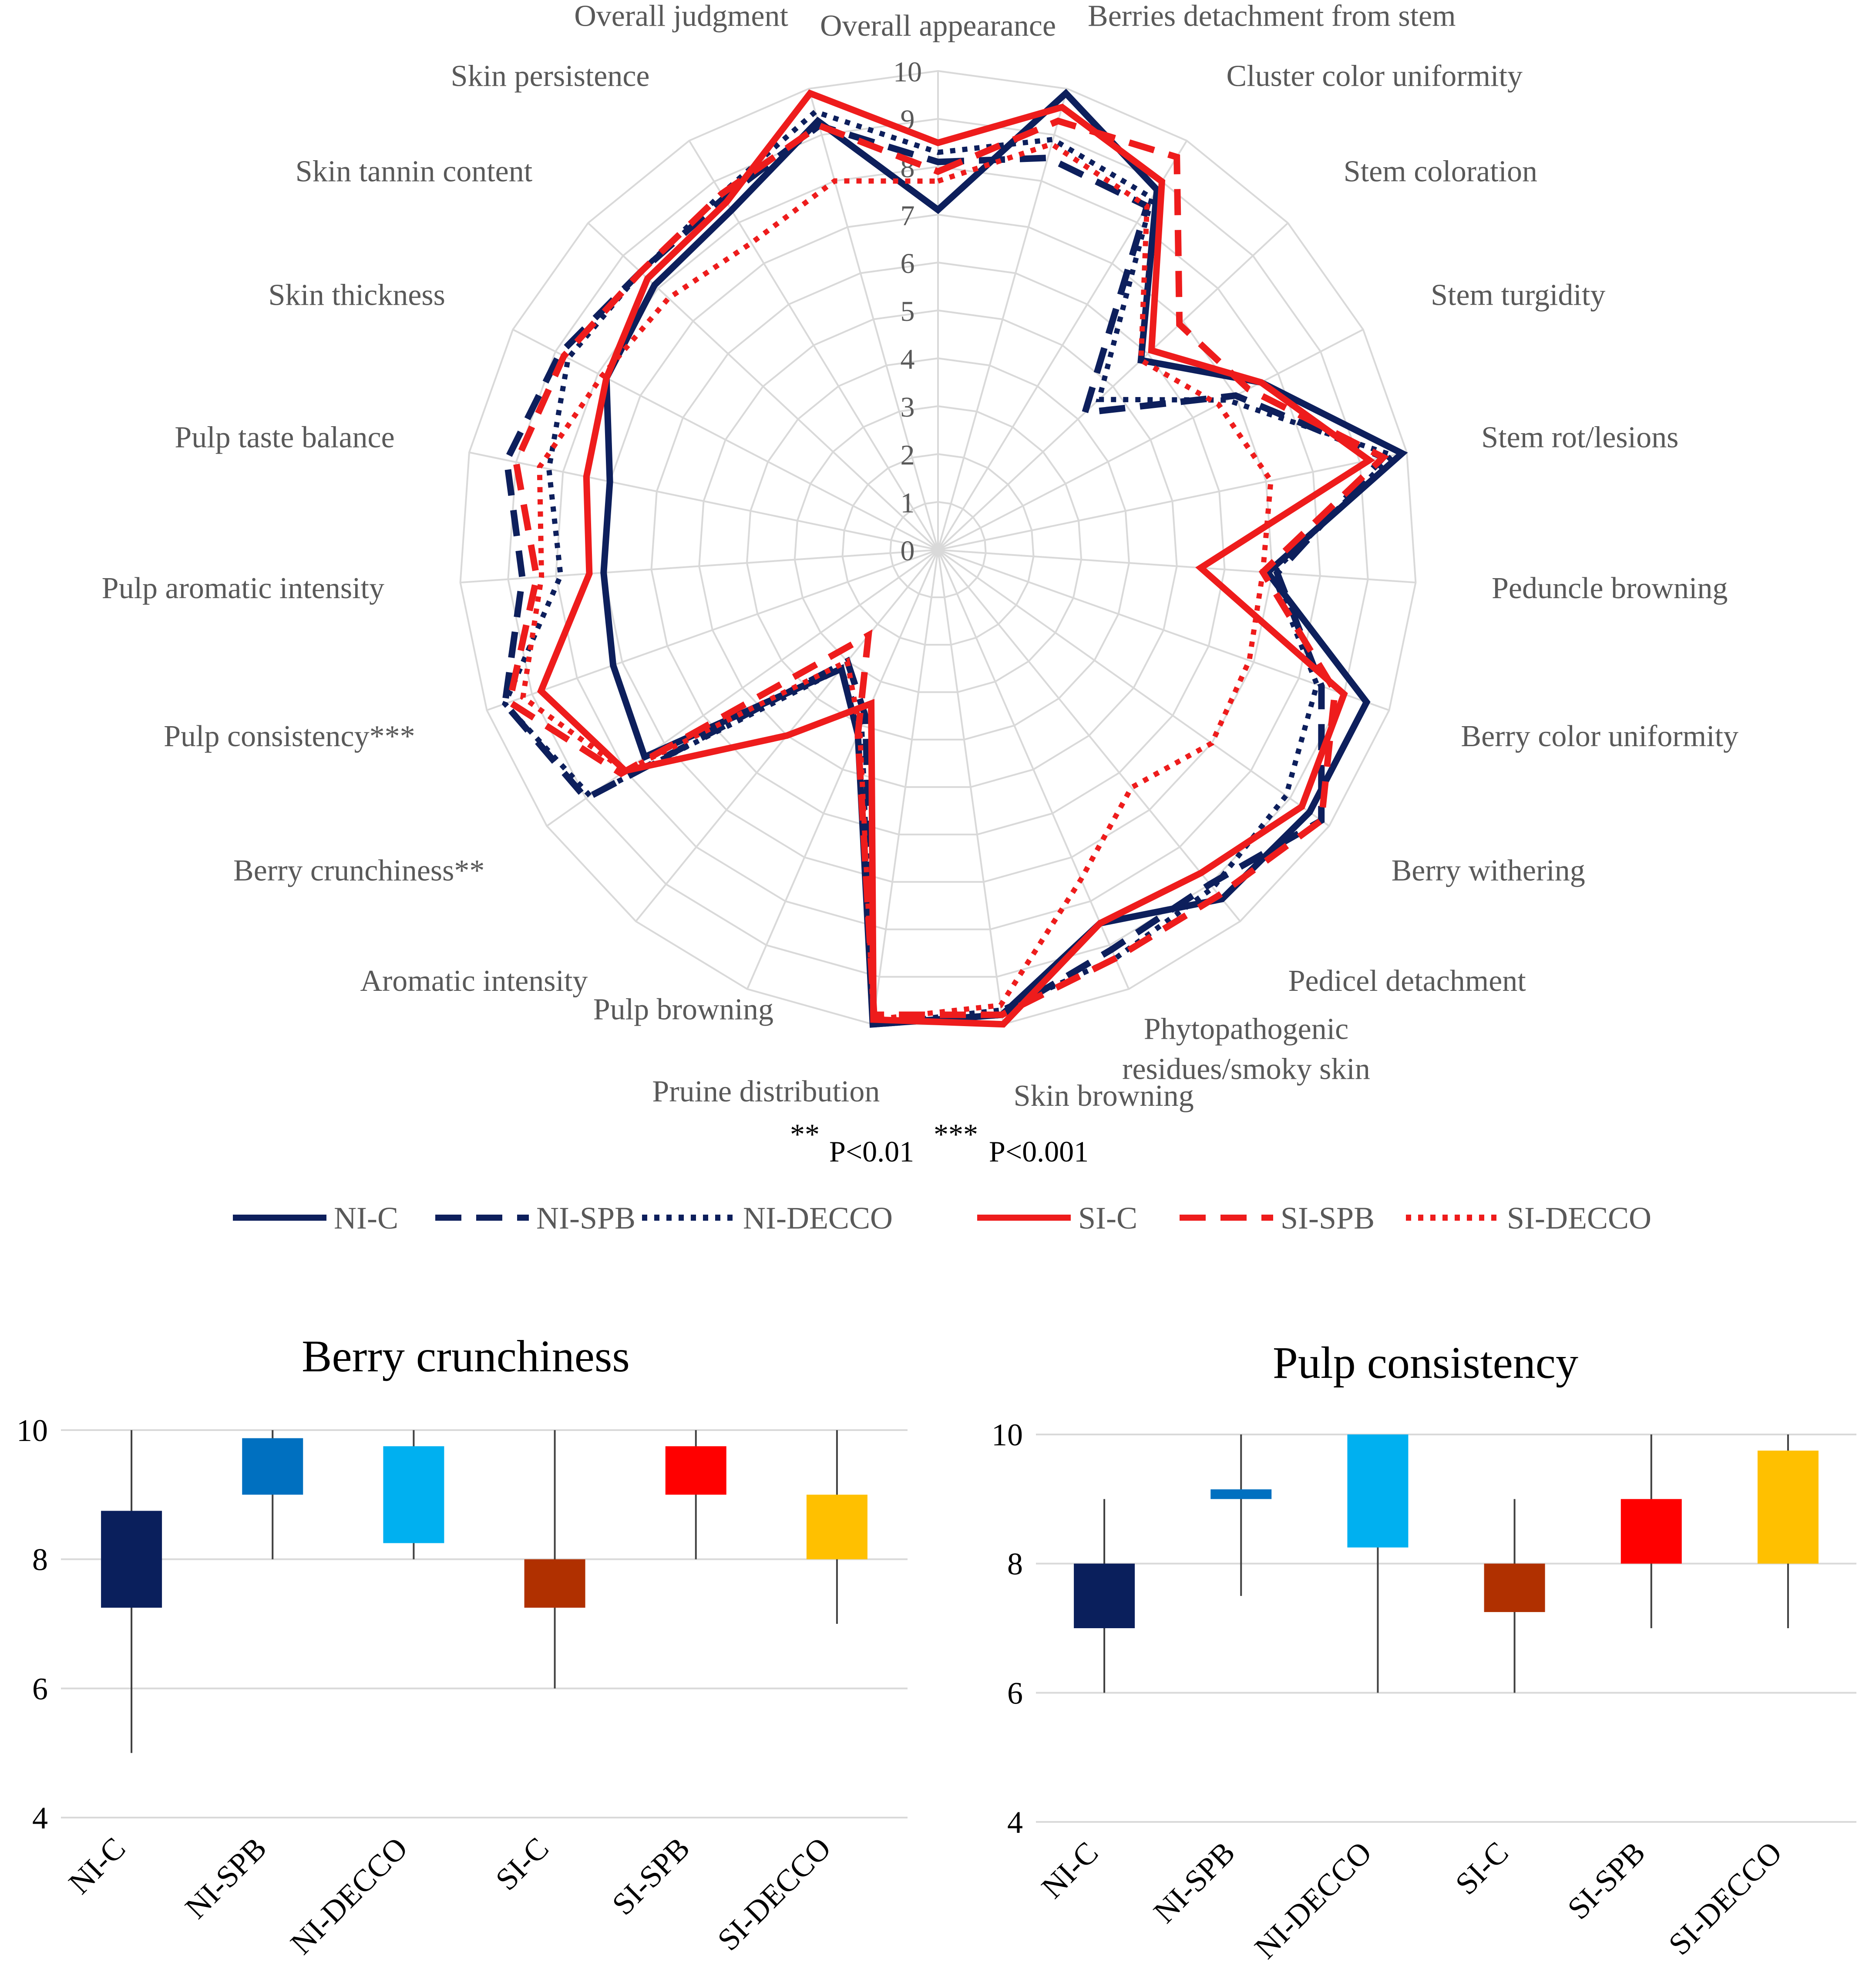 This screenshot has height=1983, width=1876. Describe the element at coordinates (908, 407) in the screenshot. I see `radar-tick-label: 3` at that location.